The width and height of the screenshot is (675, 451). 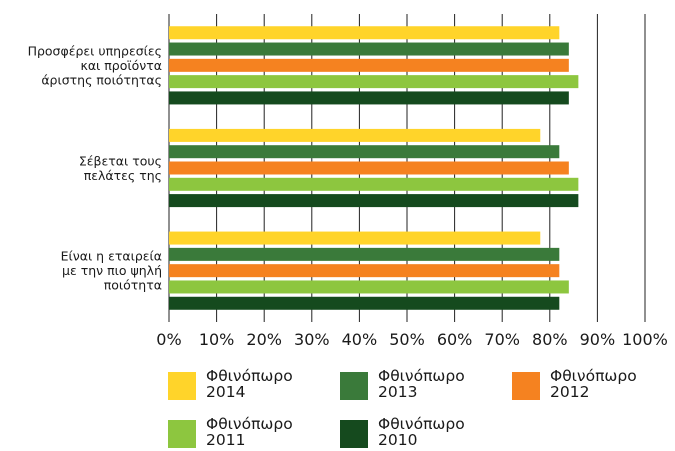 I want to click on category-label: και προϊόντα, so click(x=121, y=65).